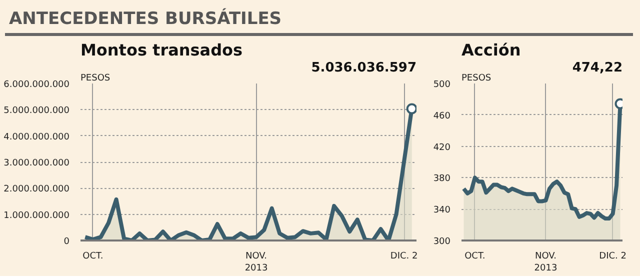 Image resolution: width=640 pixels, height=279 pixels. What do you see at coordinates (442, 85) in the screenshot?
I see `y-tick-label: 500` at bounding box center [442, 85].